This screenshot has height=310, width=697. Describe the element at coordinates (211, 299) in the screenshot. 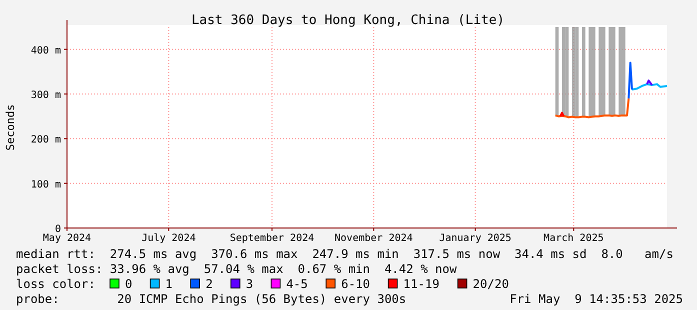

I see `text: probe: 20 ICMP Echo Pings (56 Bytes) every 300s` at that location.